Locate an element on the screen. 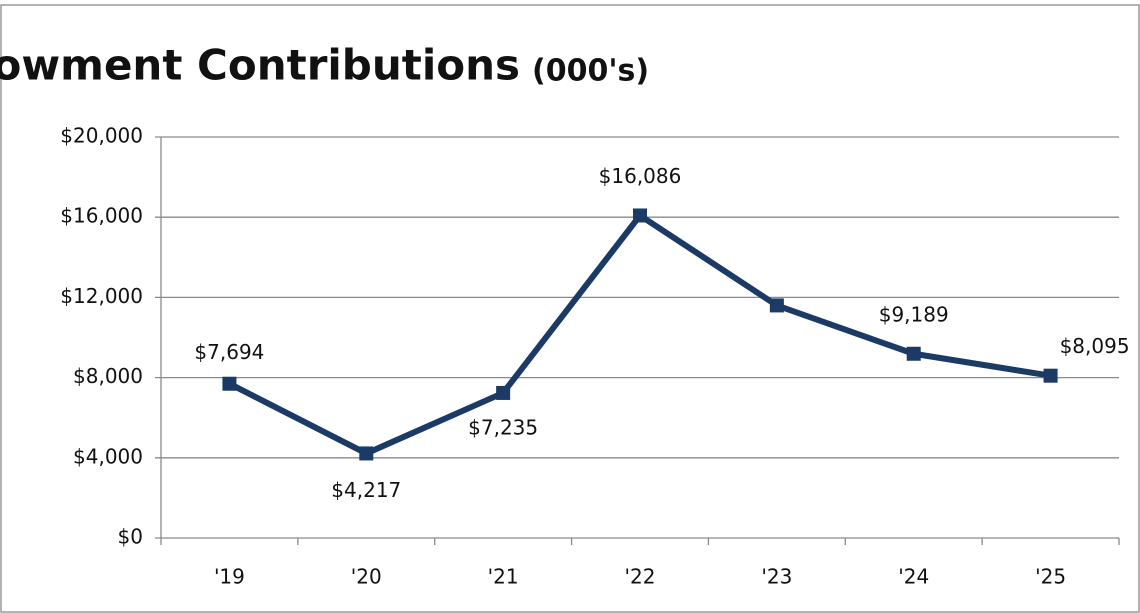  y-tick-label: $0 is located at coordinates (130, 537).